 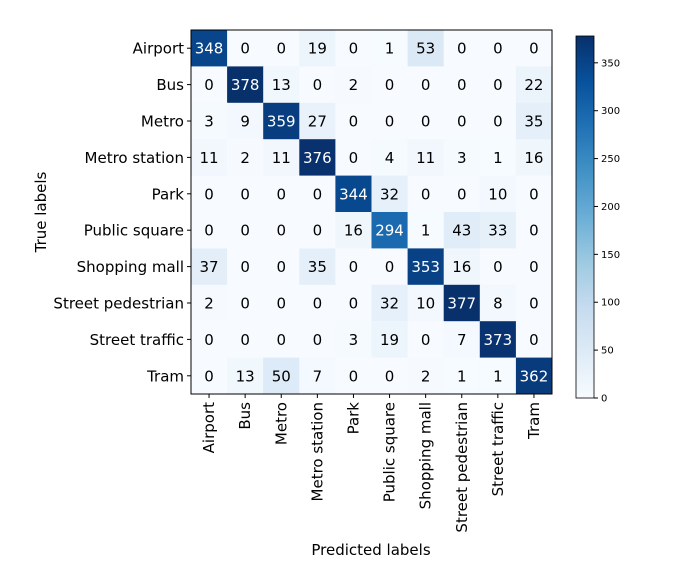 I want to click on cell-value-label: 19, so click(x=317, y=49).